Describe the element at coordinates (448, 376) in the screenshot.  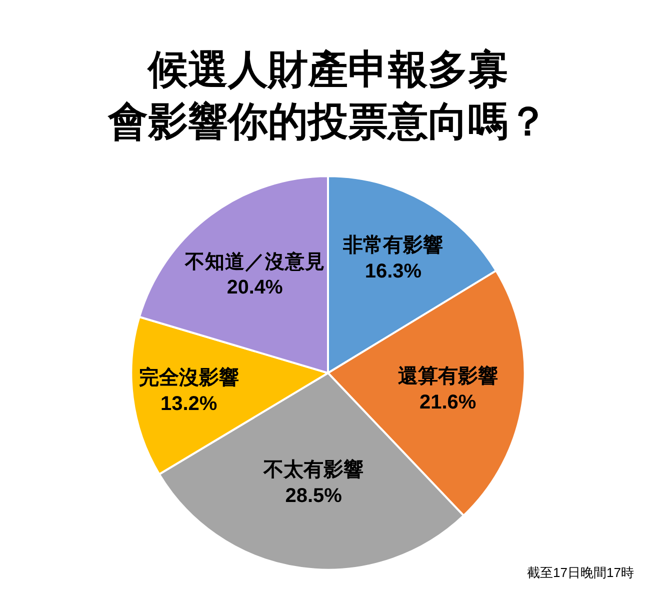
I see `slice-label: 還算有影響` at that location.